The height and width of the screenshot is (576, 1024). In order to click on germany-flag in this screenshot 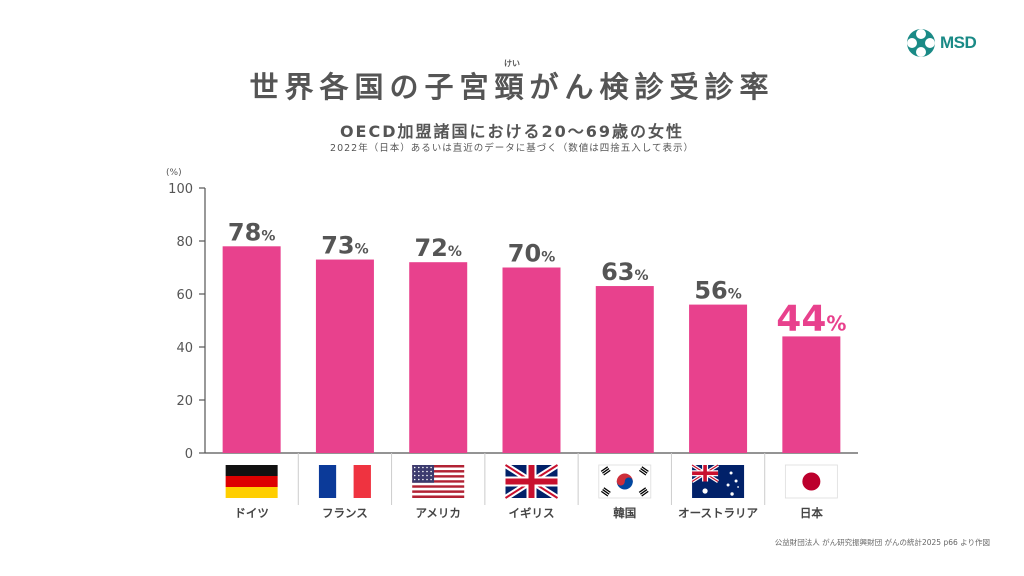, I will do `click(251, 481)`.